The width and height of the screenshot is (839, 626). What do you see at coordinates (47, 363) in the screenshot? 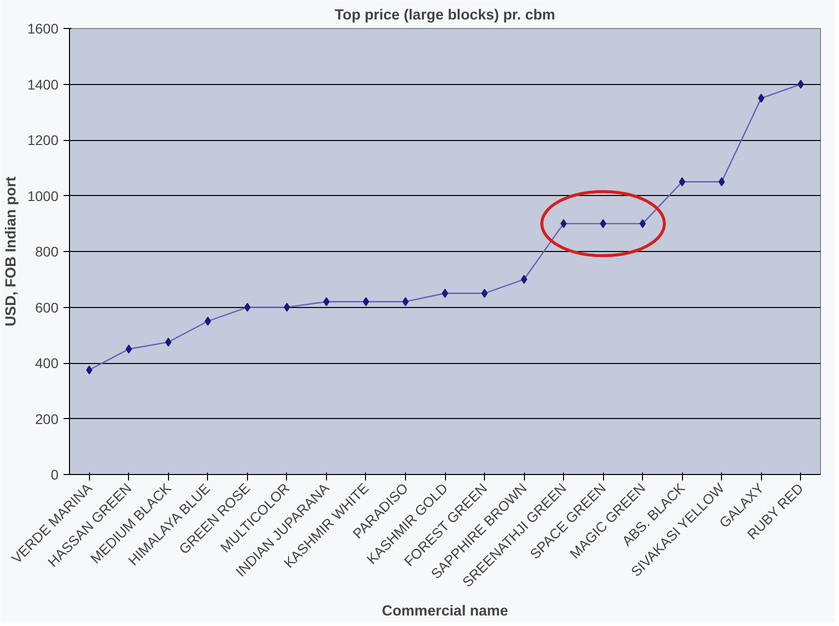
I see `y-tick-label: 400` at bounding box center [47, 363].